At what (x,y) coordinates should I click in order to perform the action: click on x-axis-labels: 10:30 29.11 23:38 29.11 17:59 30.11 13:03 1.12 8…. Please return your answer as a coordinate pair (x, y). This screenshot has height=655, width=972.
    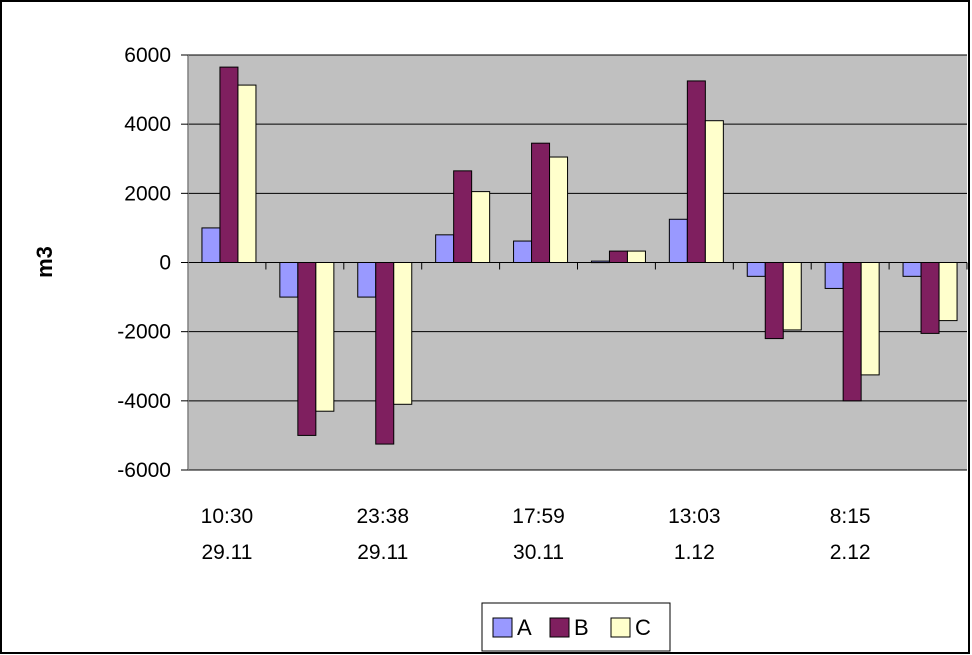
    Looking at the image, I should click on (536, 534).